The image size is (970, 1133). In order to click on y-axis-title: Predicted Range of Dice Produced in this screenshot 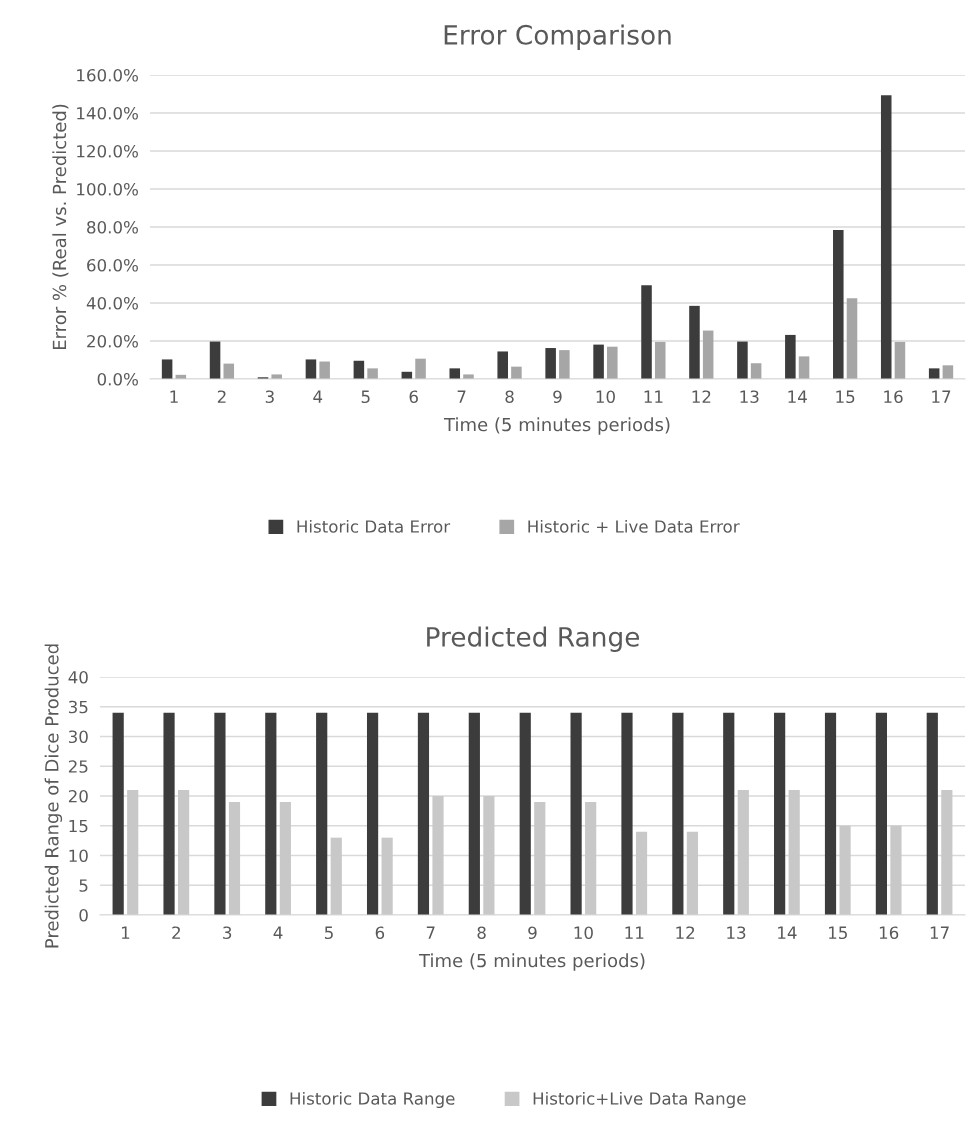, I will do `click(53, 796)`.